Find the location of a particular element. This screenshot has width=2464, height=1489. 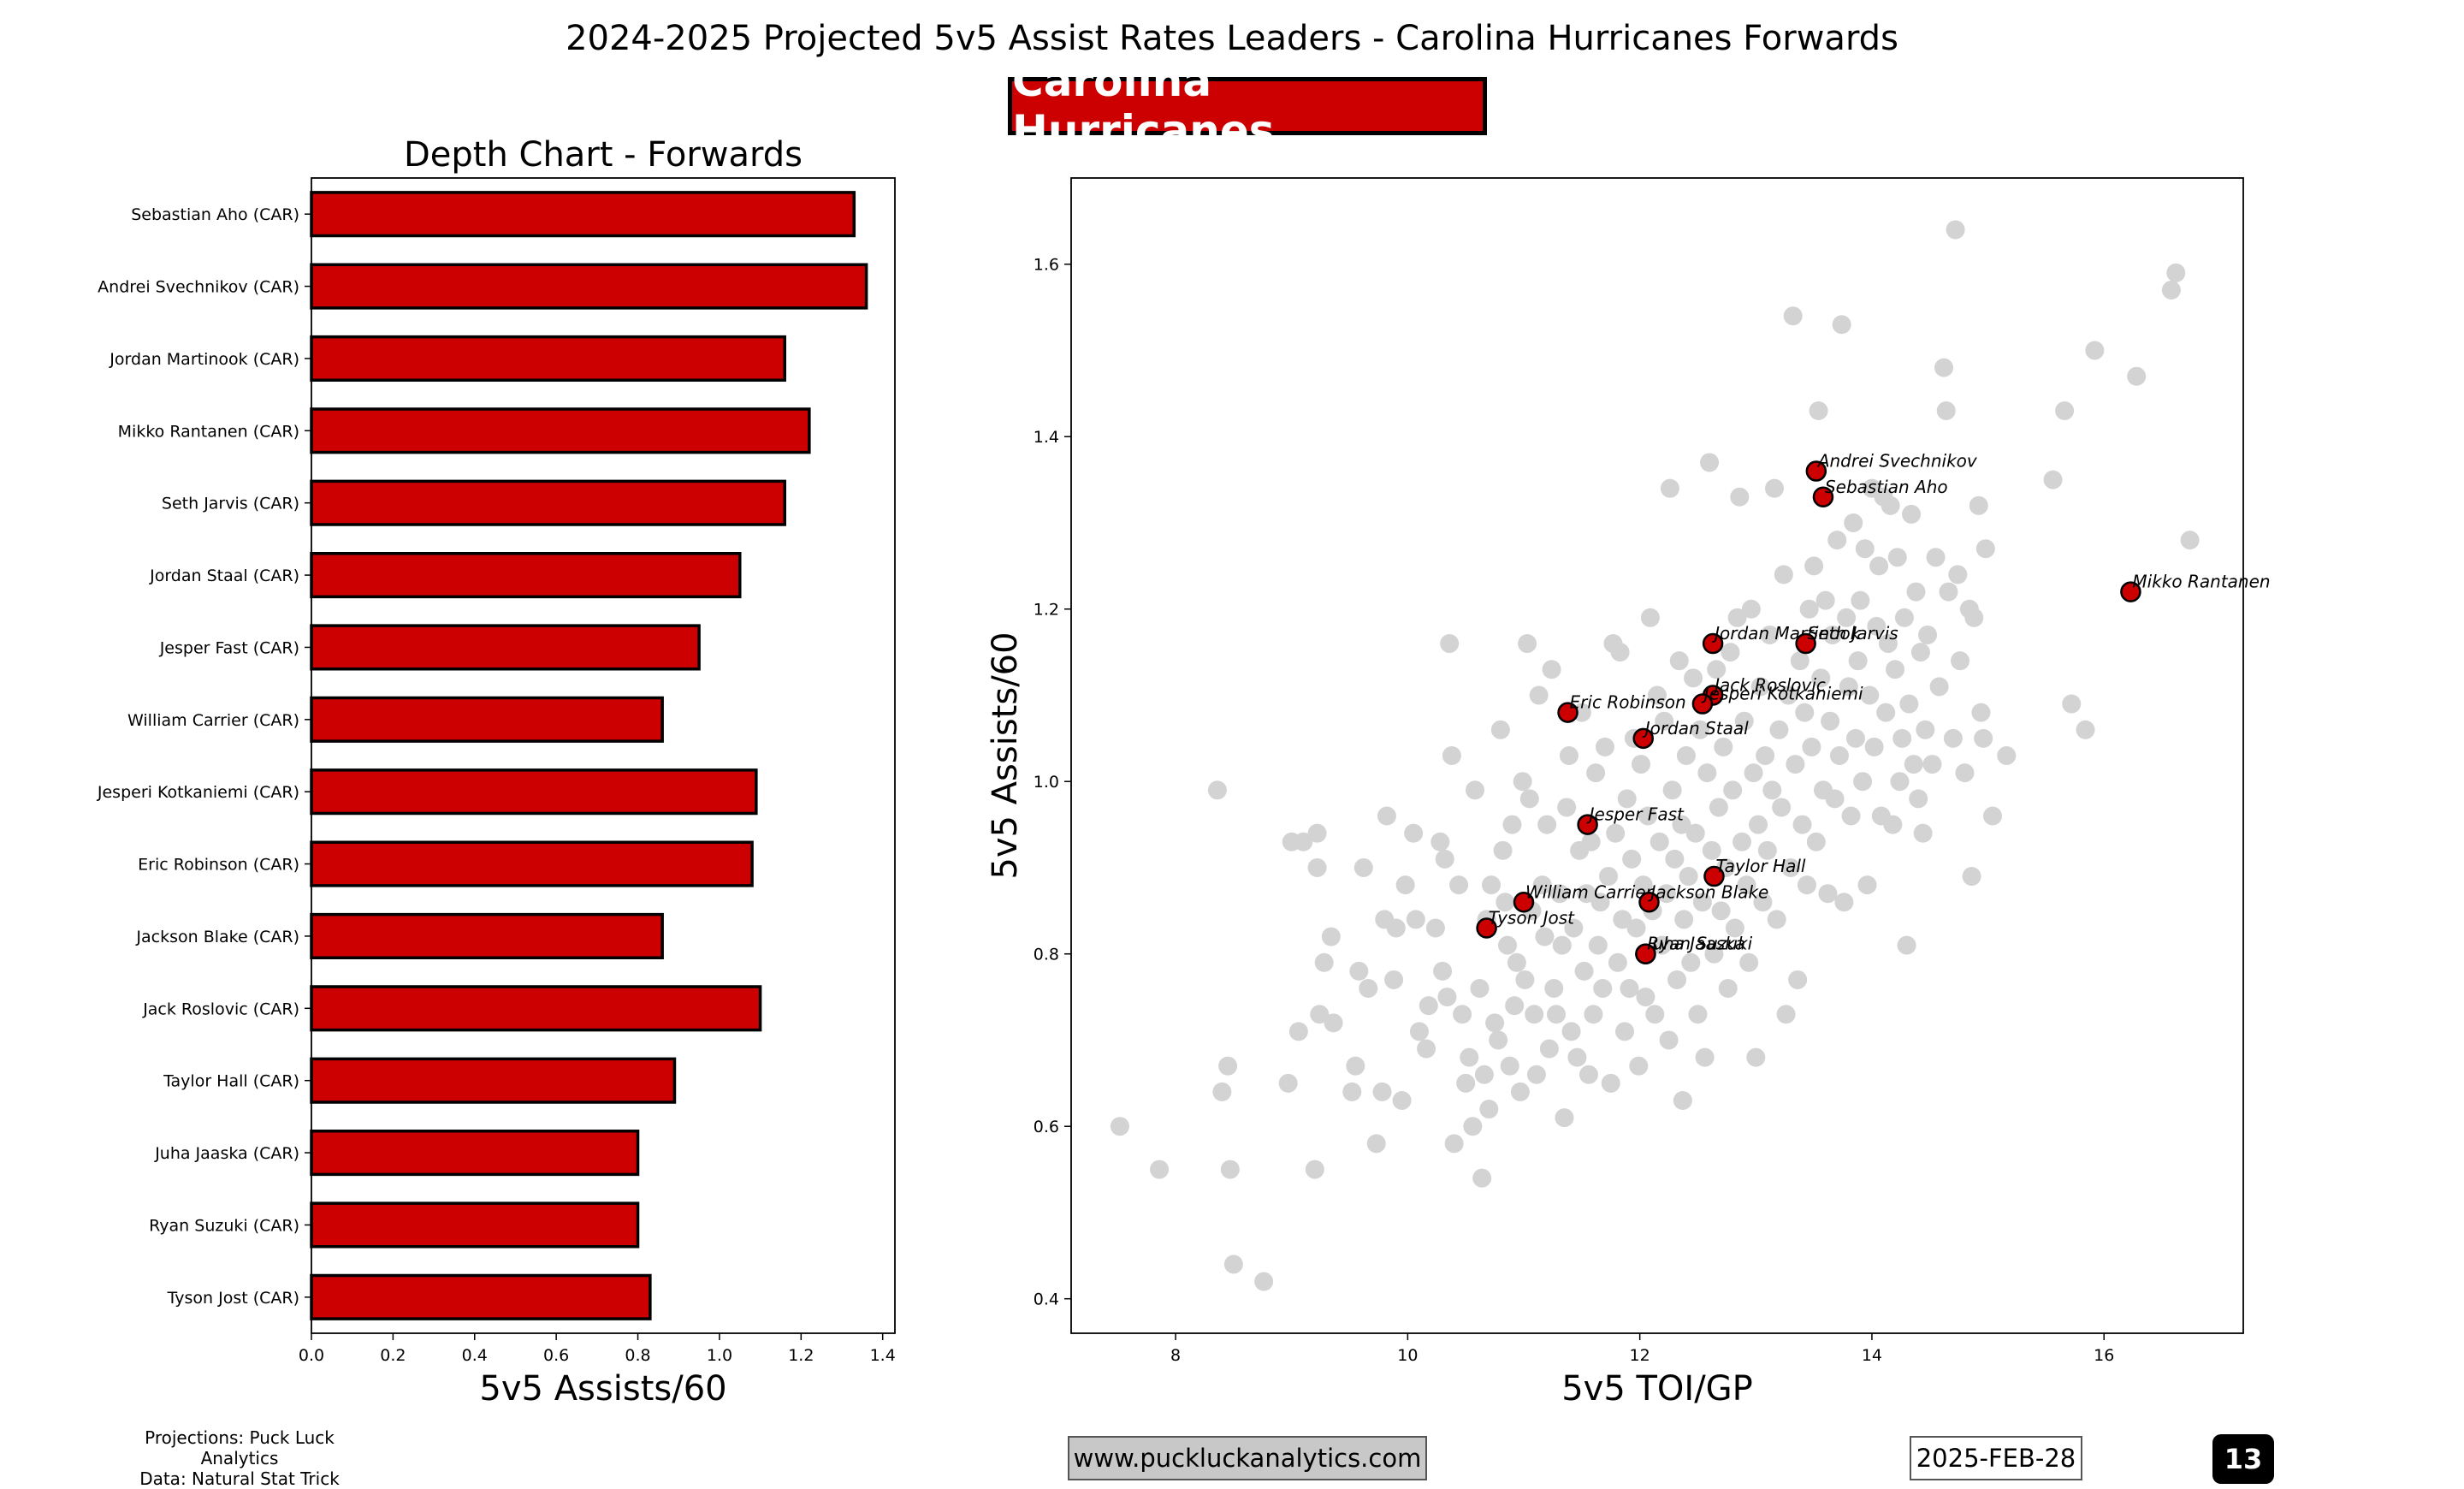

bar-x-axis-label: 5v5 Assists/60 is located at coordinates (602, 1389).